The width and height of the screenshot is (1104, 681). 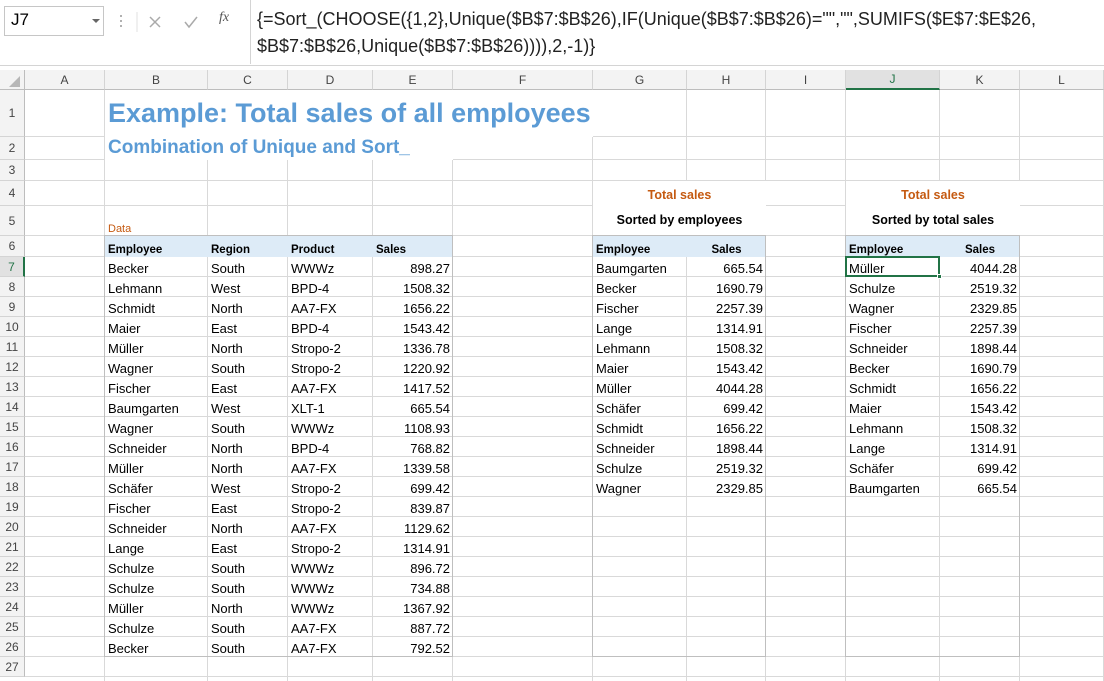 I want to click on row-header: 20, so click(x=12, y=527).